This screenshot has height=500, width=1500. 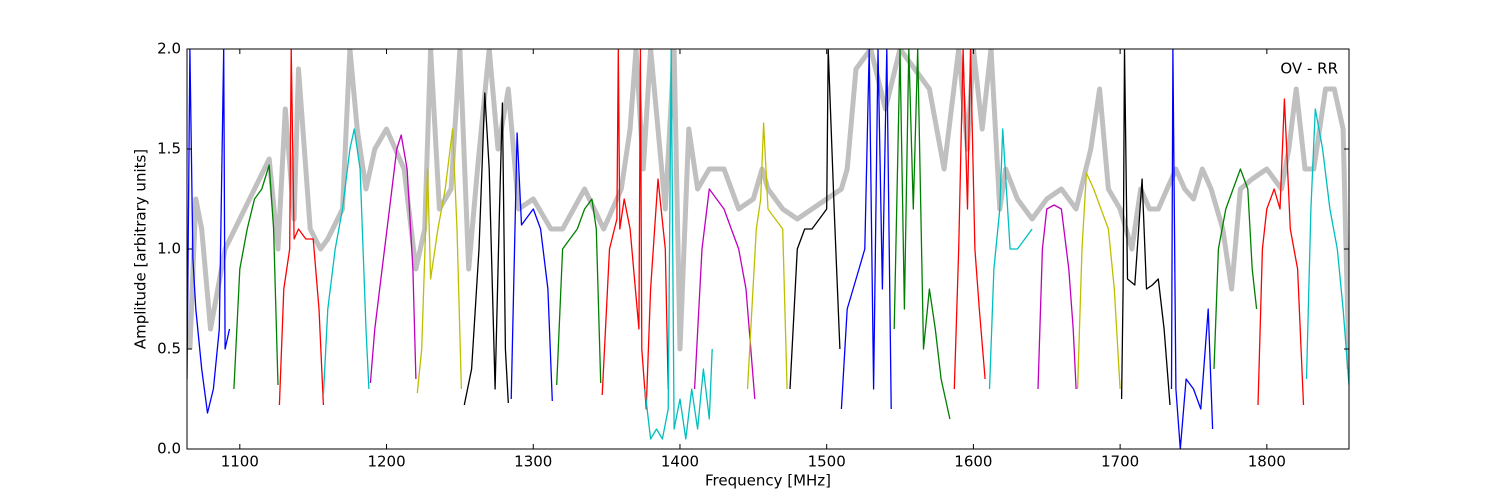 What do you see at coordinates (533, 462) in the screenshot?
I see `x-tick-label: 1300` at bounding box center [533, 462].